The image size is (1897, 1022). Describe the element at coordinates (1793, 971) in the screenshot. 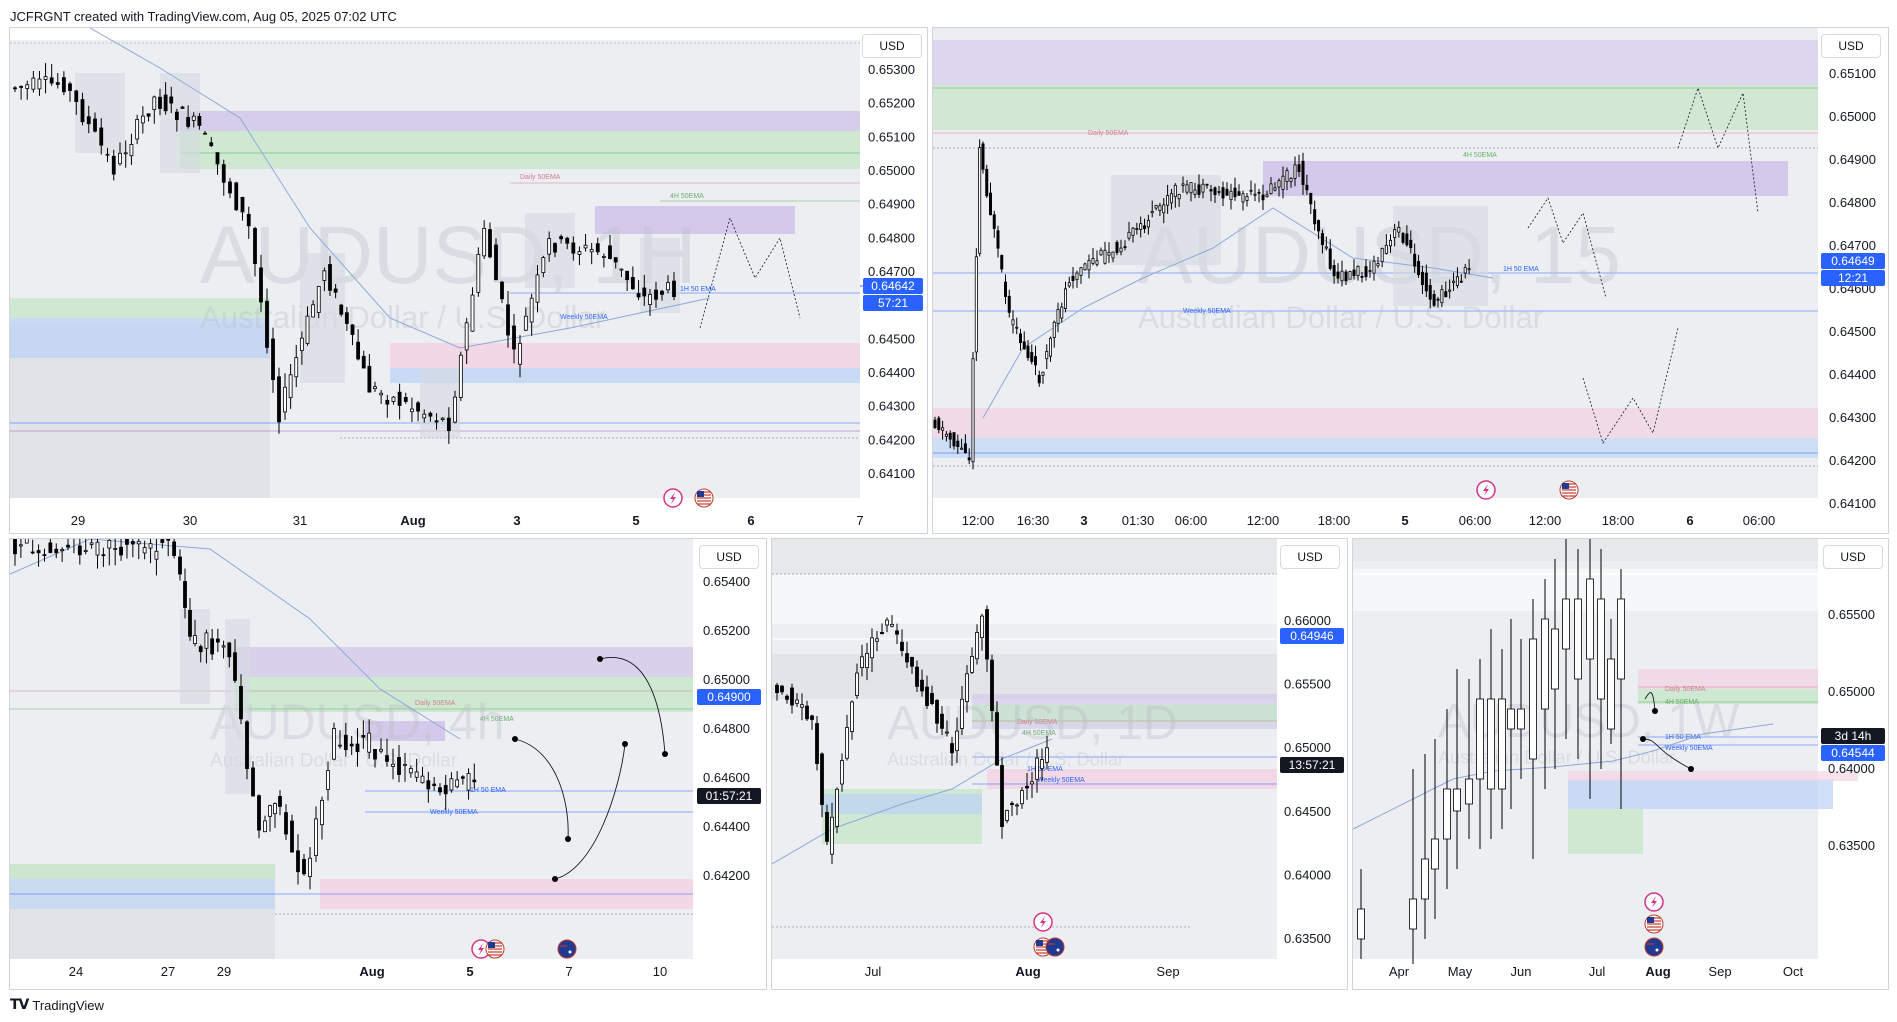

I see `time-tick-label: Oct` at that location.